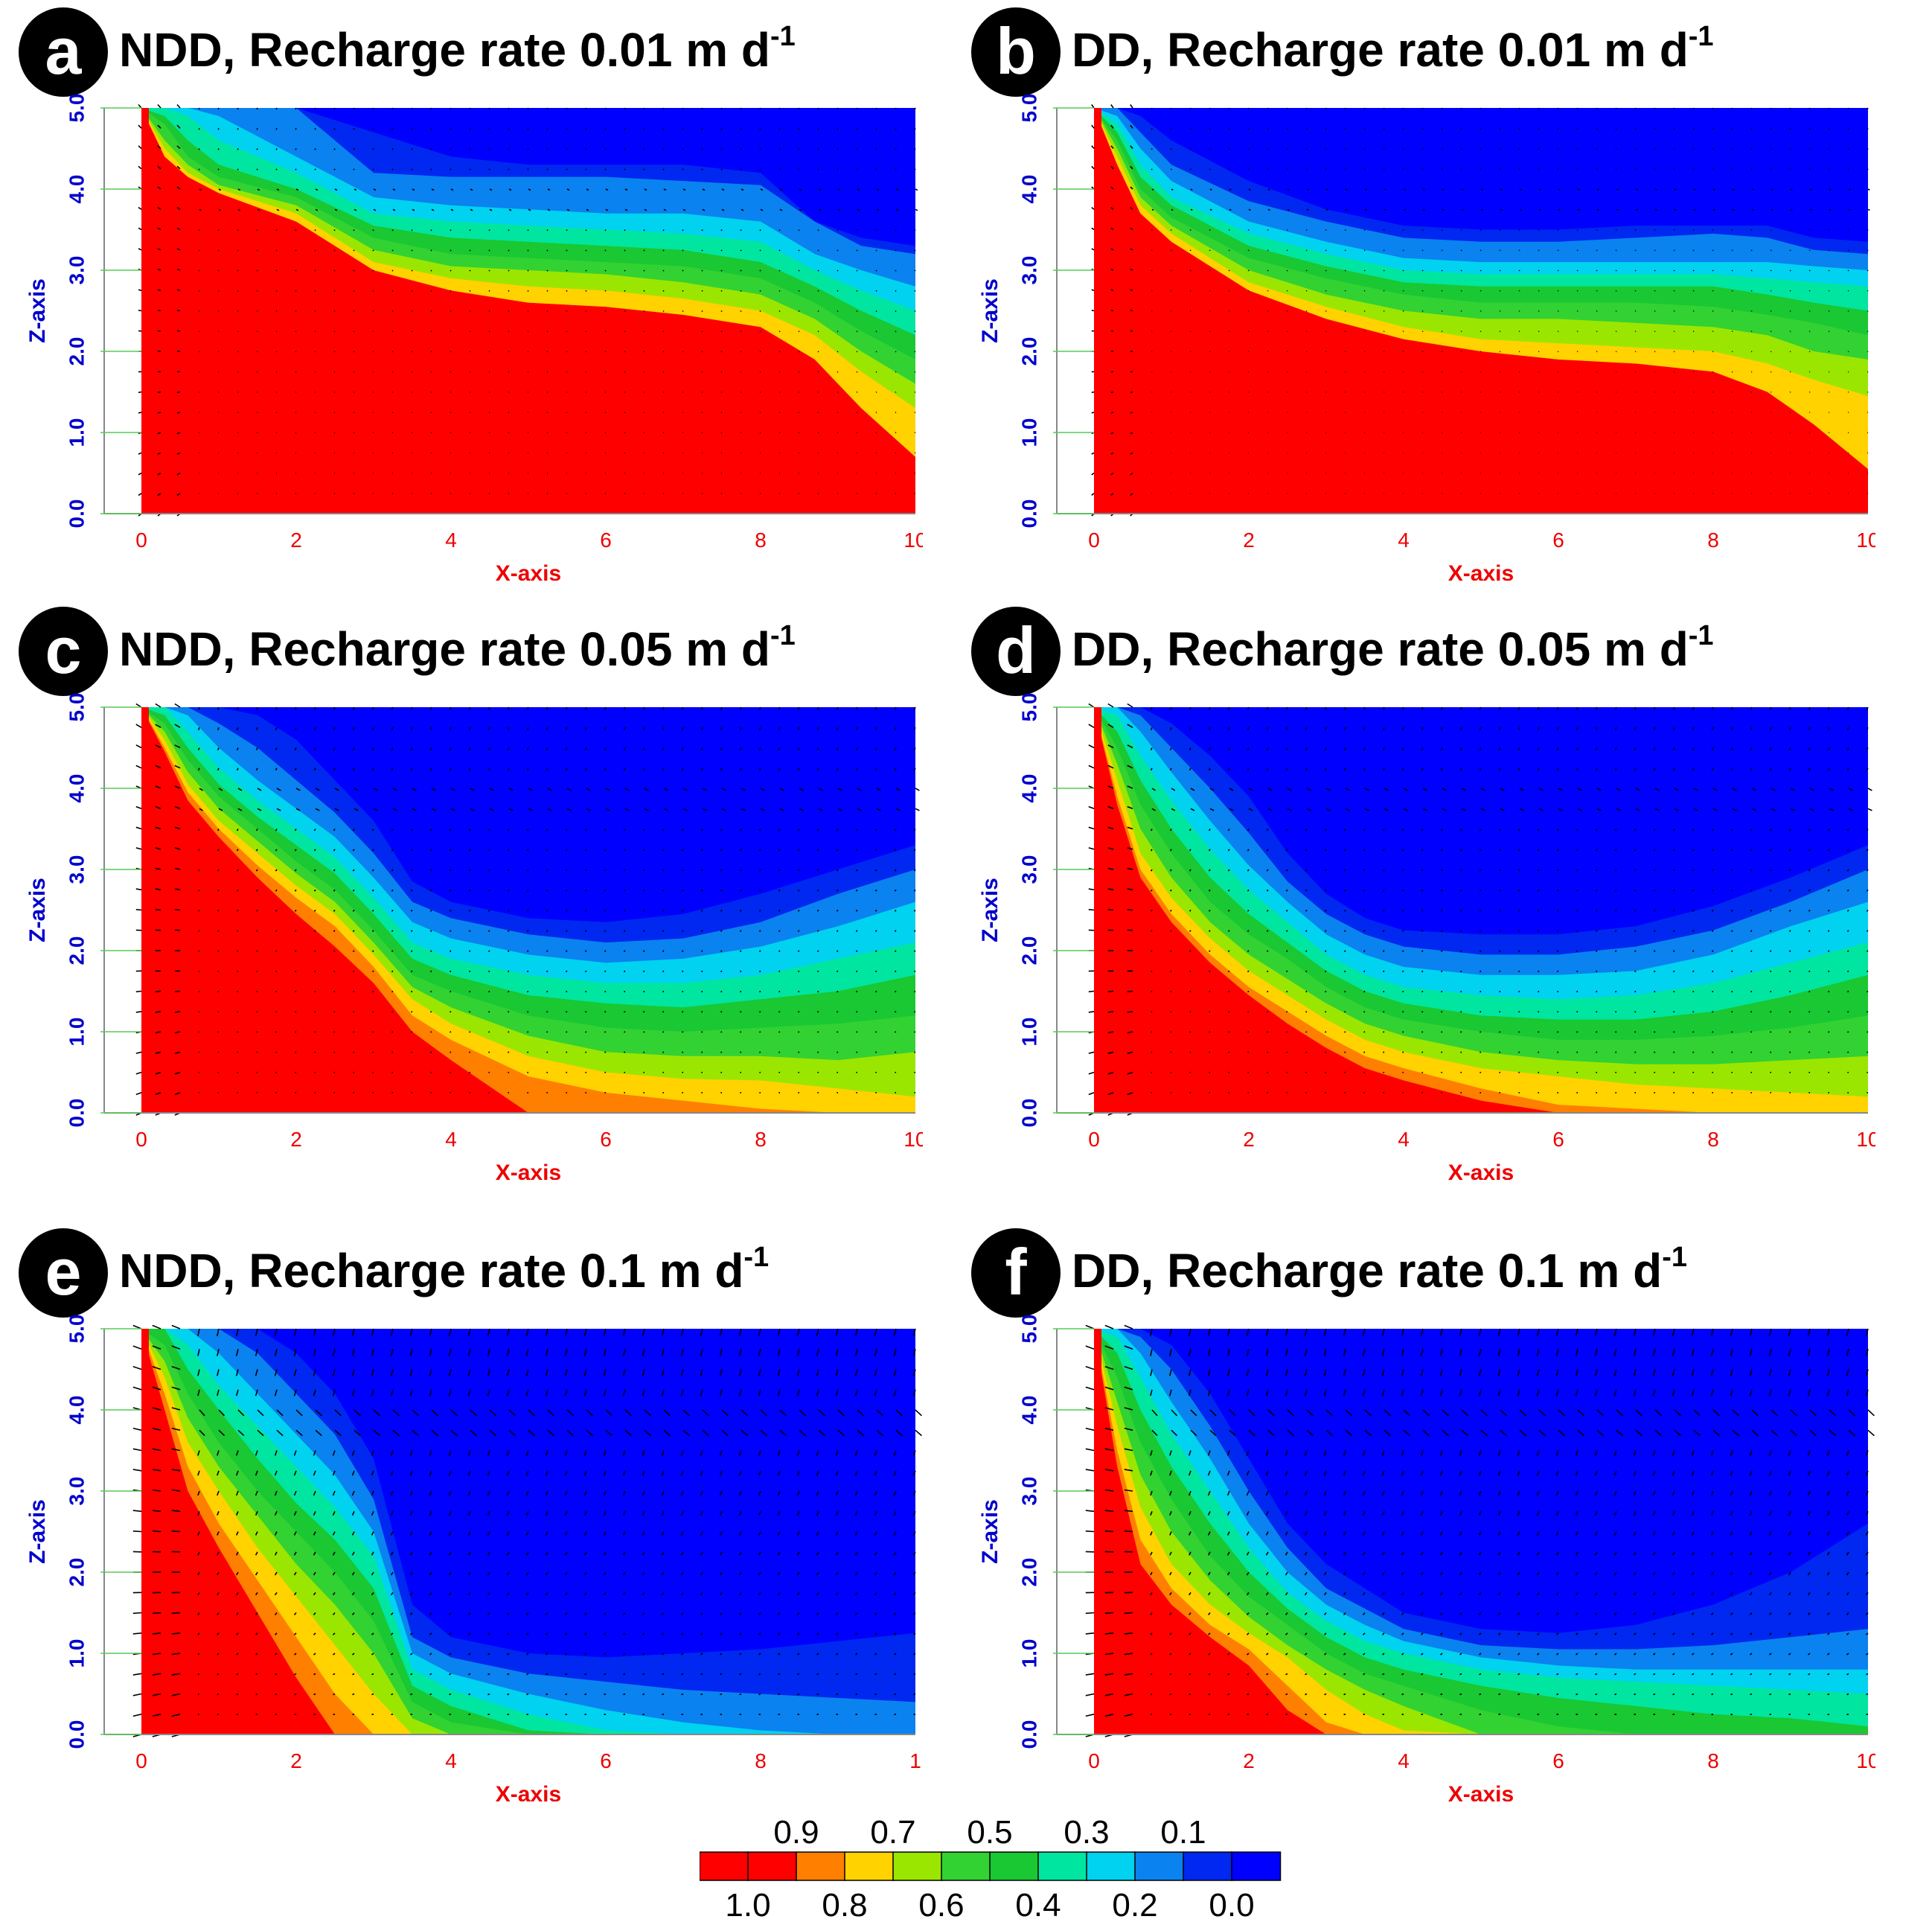  I want to click on inflow-boundary, so click(1097, 910).